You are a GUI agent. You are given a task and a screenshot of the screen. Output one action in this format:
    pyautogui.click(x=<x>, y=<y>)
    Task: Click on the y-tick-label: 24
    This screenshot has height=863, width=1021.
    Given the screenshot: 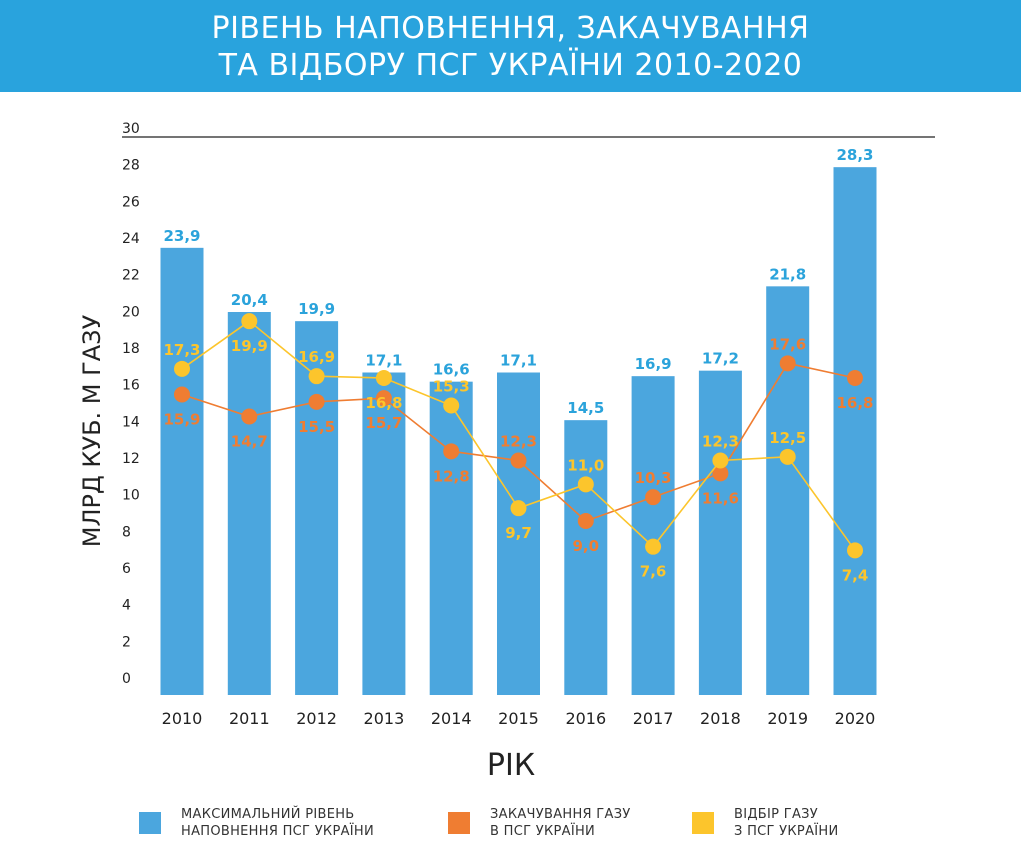 What is the action you would take?
    pyautogui.click(x=131, y=239)
    